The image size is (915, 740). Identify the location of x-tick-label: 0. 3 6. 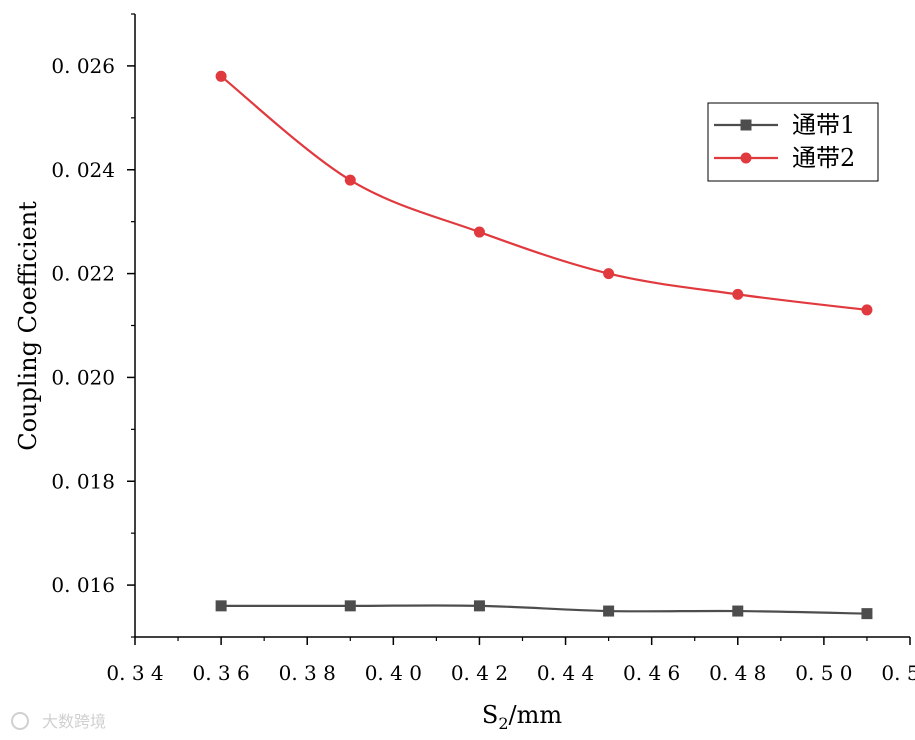
(220, 673).